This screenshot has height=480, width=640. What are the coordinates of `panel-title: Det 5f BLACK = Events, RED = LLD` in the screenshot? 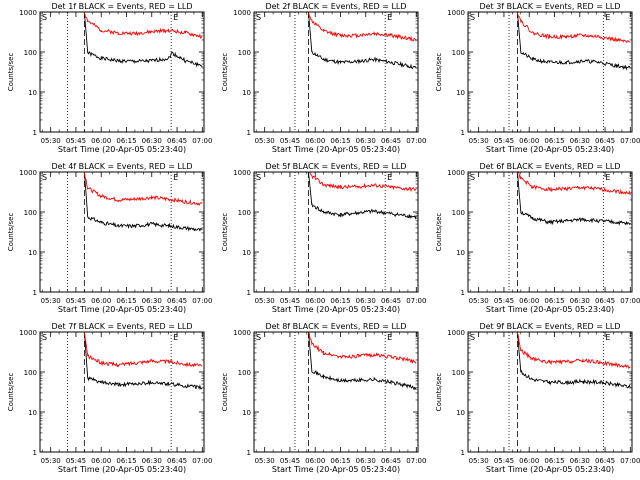 It's located at (335, 166).